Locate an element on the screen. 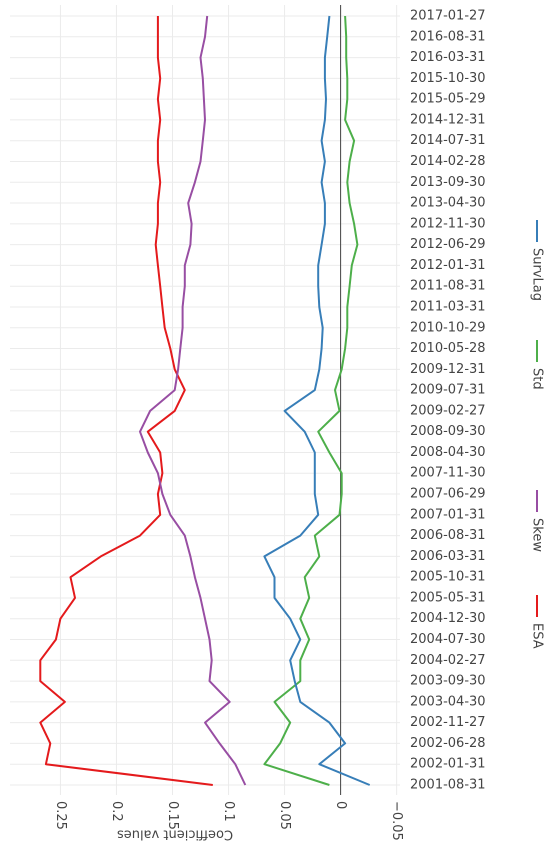 Image resolution: width=547 pixels, height=852 pixels. x-tick-label: 2001-08-31 is located at coordinates (448, 785).